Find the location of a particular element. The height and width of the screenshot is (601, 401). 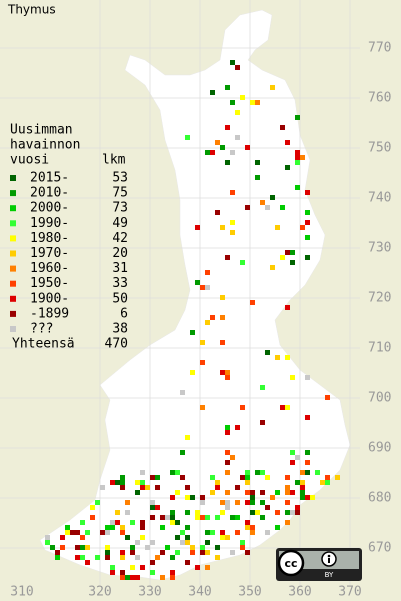

legend-label: 2015- is located at coordinates (49, 178).